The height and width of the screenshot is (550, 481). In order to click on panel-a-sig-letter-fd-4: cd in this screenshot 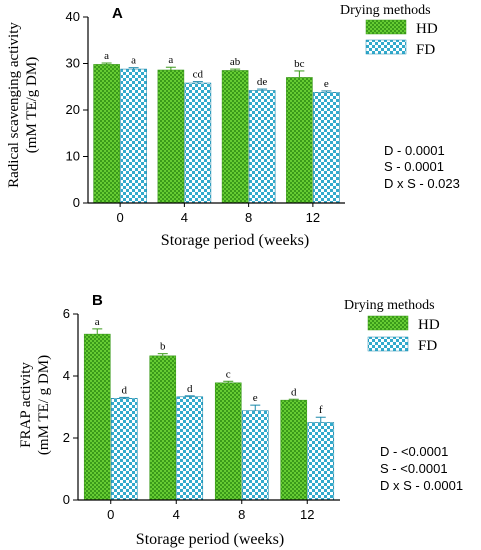, I will do `click(198, 75)`.